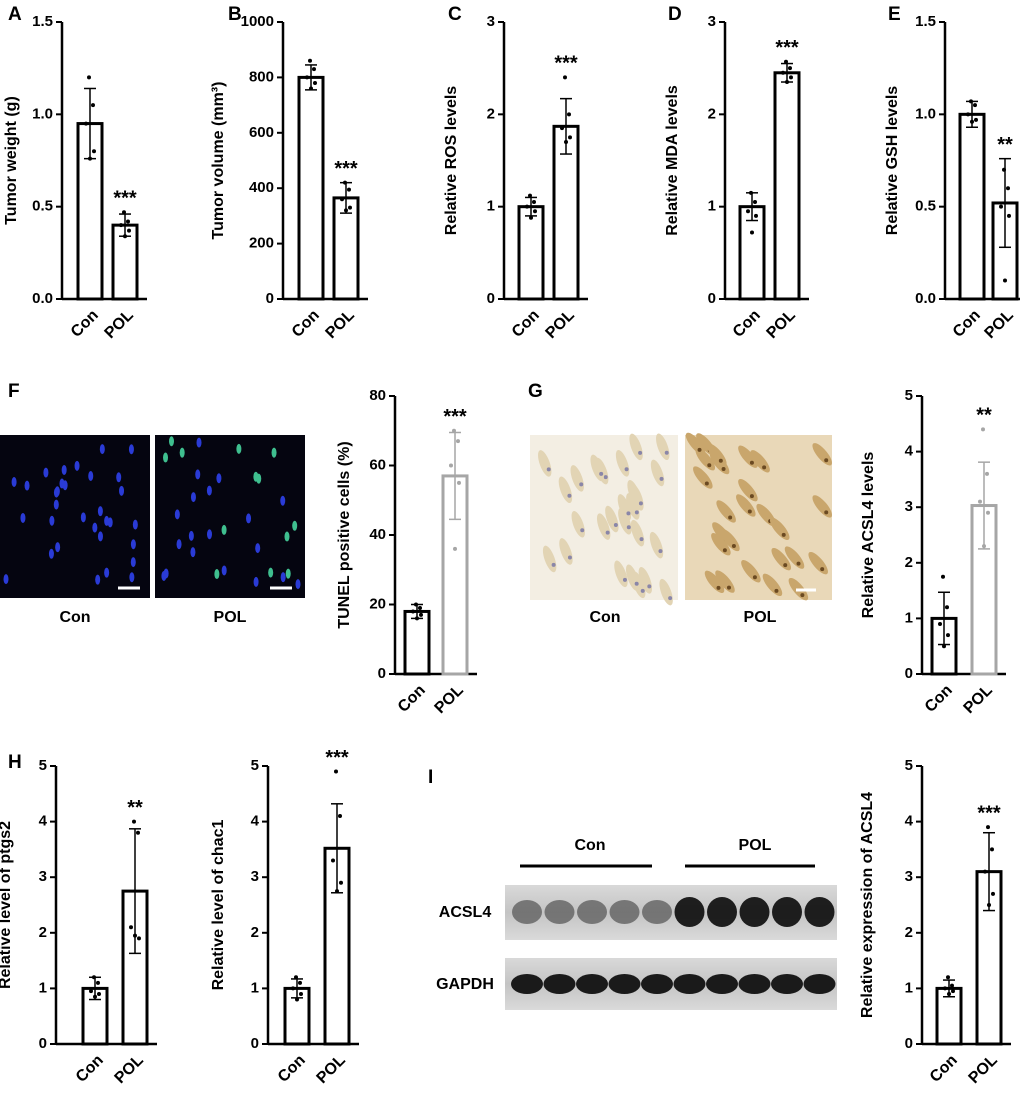 This screenshot has height=1103, width=1020. What do you see at coordinates (868, 535) in the screenshot?
I see `y-axis-label: Relative ACSL4 levels` at bounding box center [868, 535].